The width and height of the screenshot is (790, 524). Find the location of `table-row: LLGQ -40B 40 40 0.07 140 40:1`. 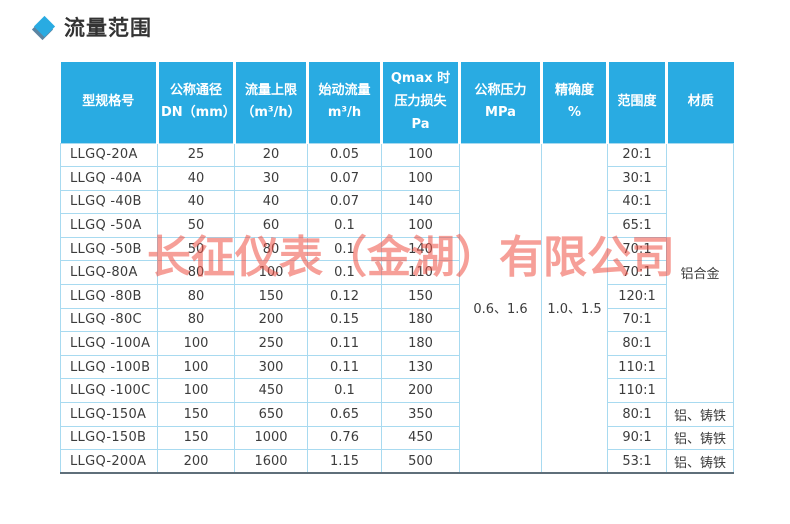

table-row: LLGQ -40B 40 40 0.07 140 40:1 is located at coordinates (397, 202).